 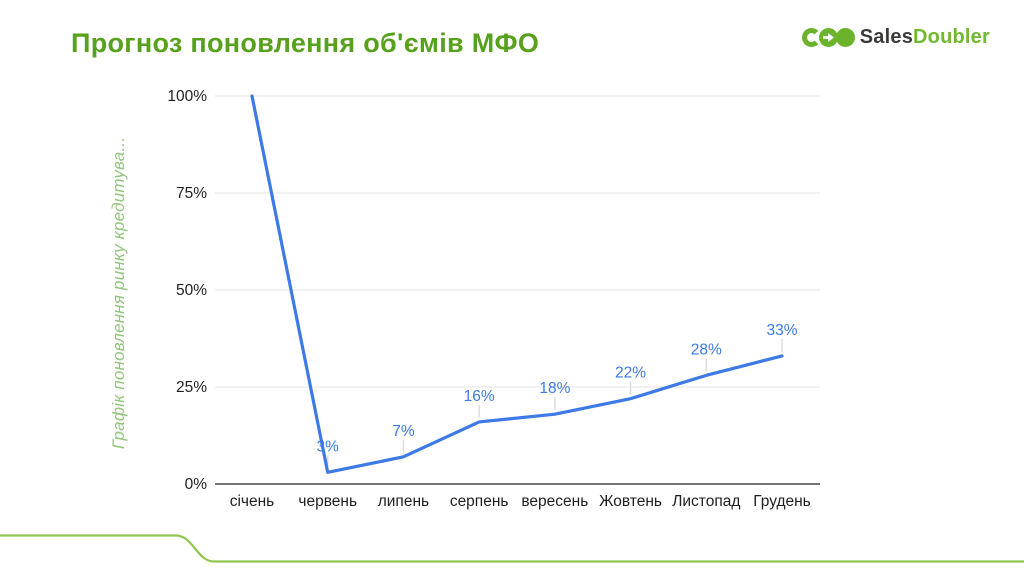 I want to click on x-tick-label: Листопад, so click(x=706, y=501).